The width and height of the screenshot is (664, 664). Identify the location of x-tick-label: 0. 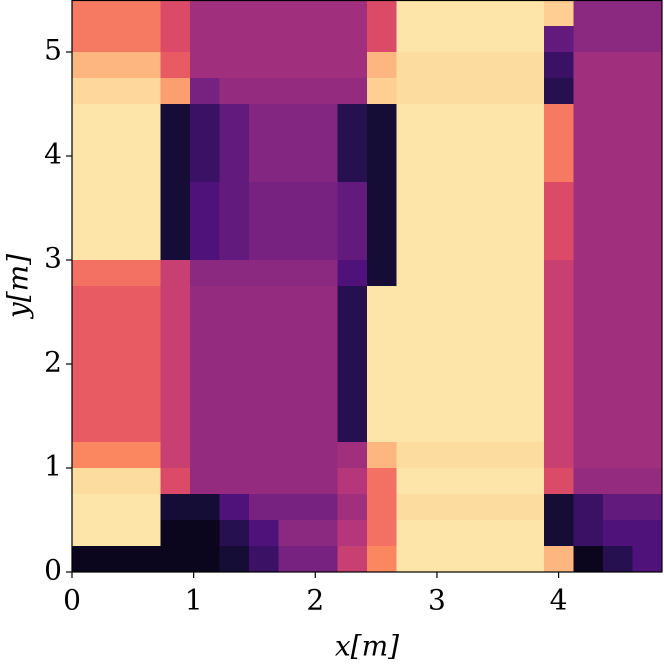
(72, 600).